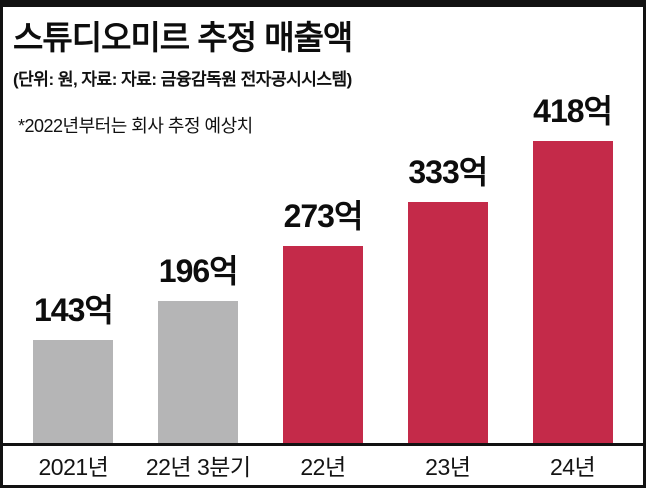  I want to click on chart-note: *2022년부터는 회사 추정 예상치, so click(135, 126).